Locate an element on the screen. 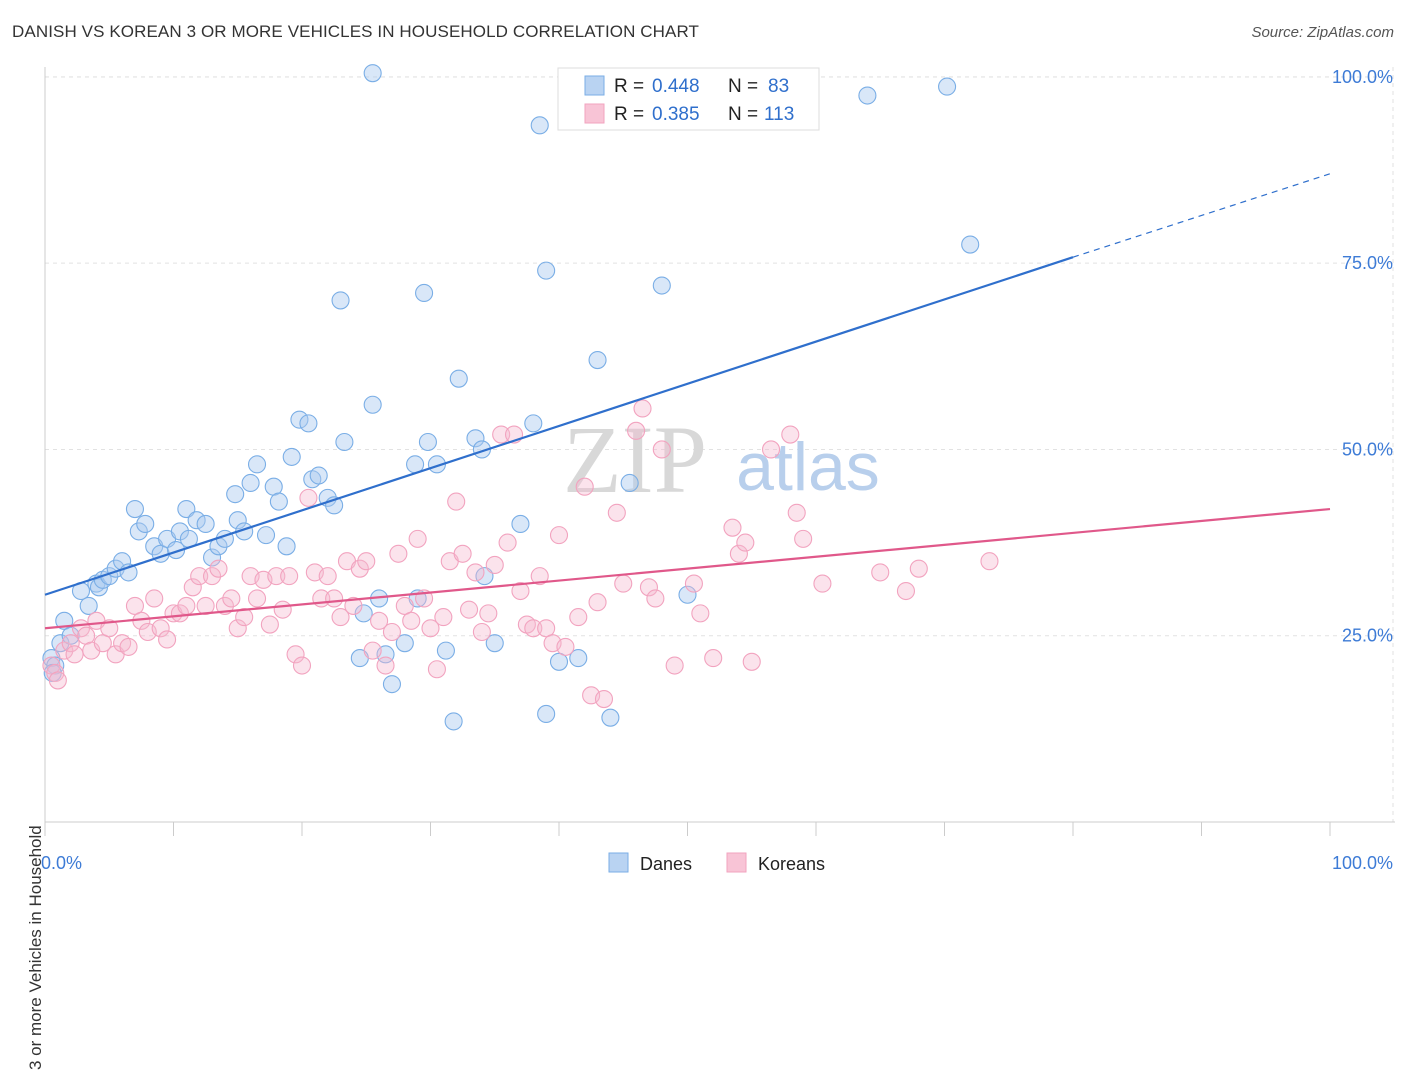 Image resolution: width=1406 pixels, height=1070 pixels. koreans-r-label: R = is located at coordinates (629, 114).